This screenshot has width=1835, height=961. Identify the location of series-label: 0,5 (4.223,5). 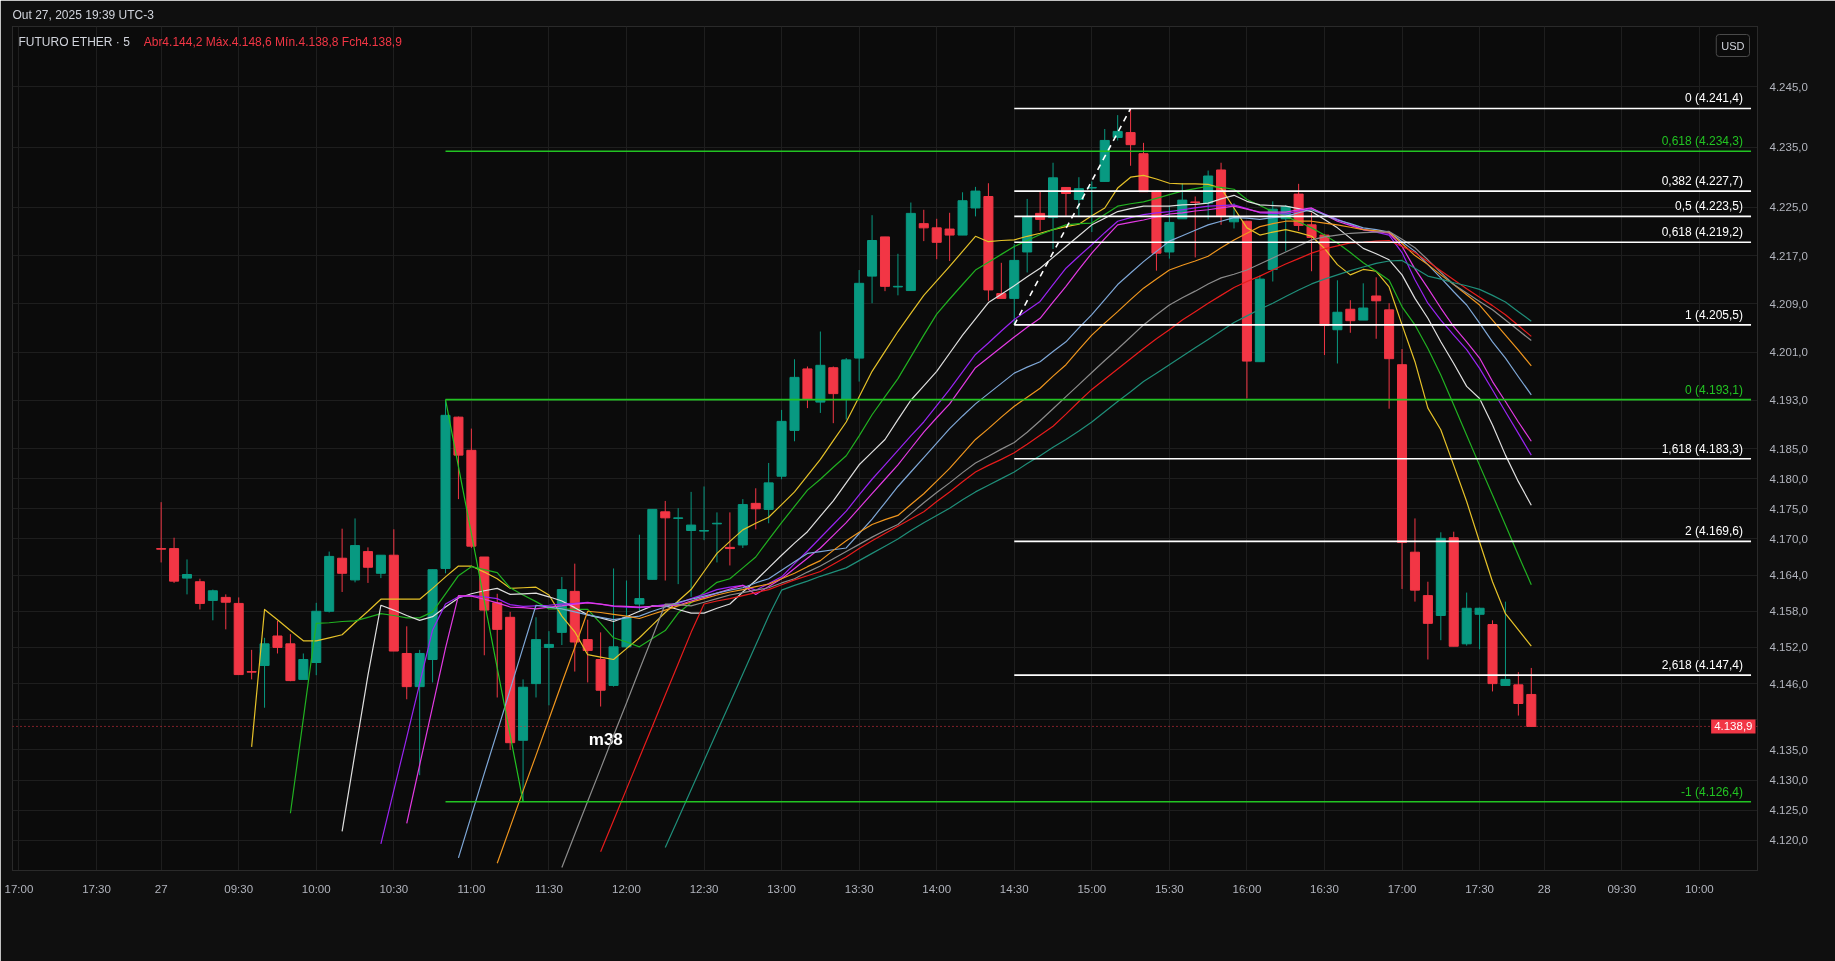
(1709, 206).